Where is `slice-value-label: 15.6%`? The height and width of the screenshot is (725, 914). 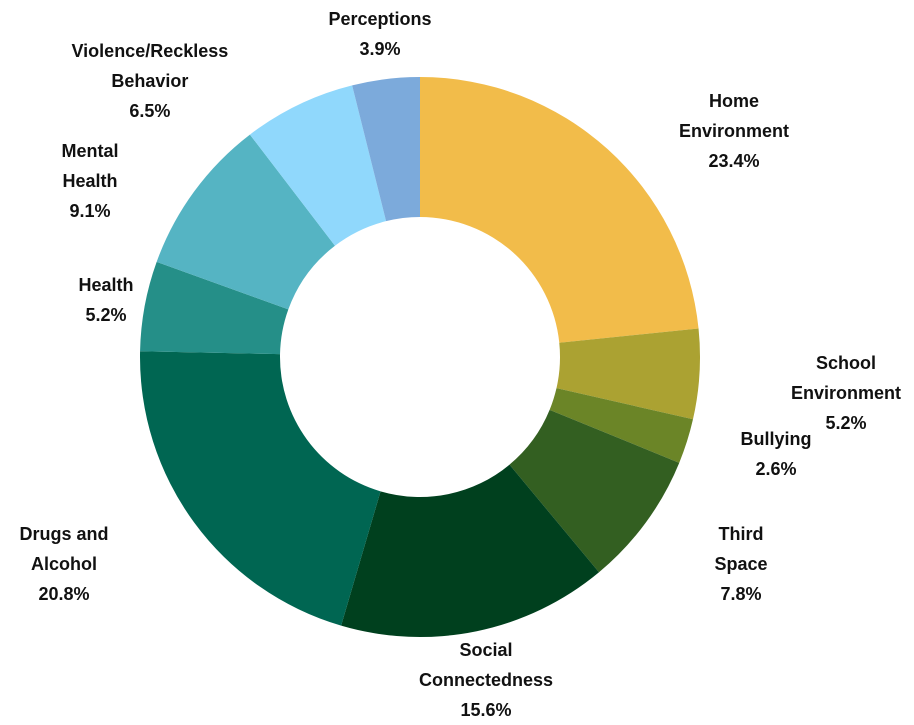
slice-value-label: 15.6% is located at coordinates (486, 710).